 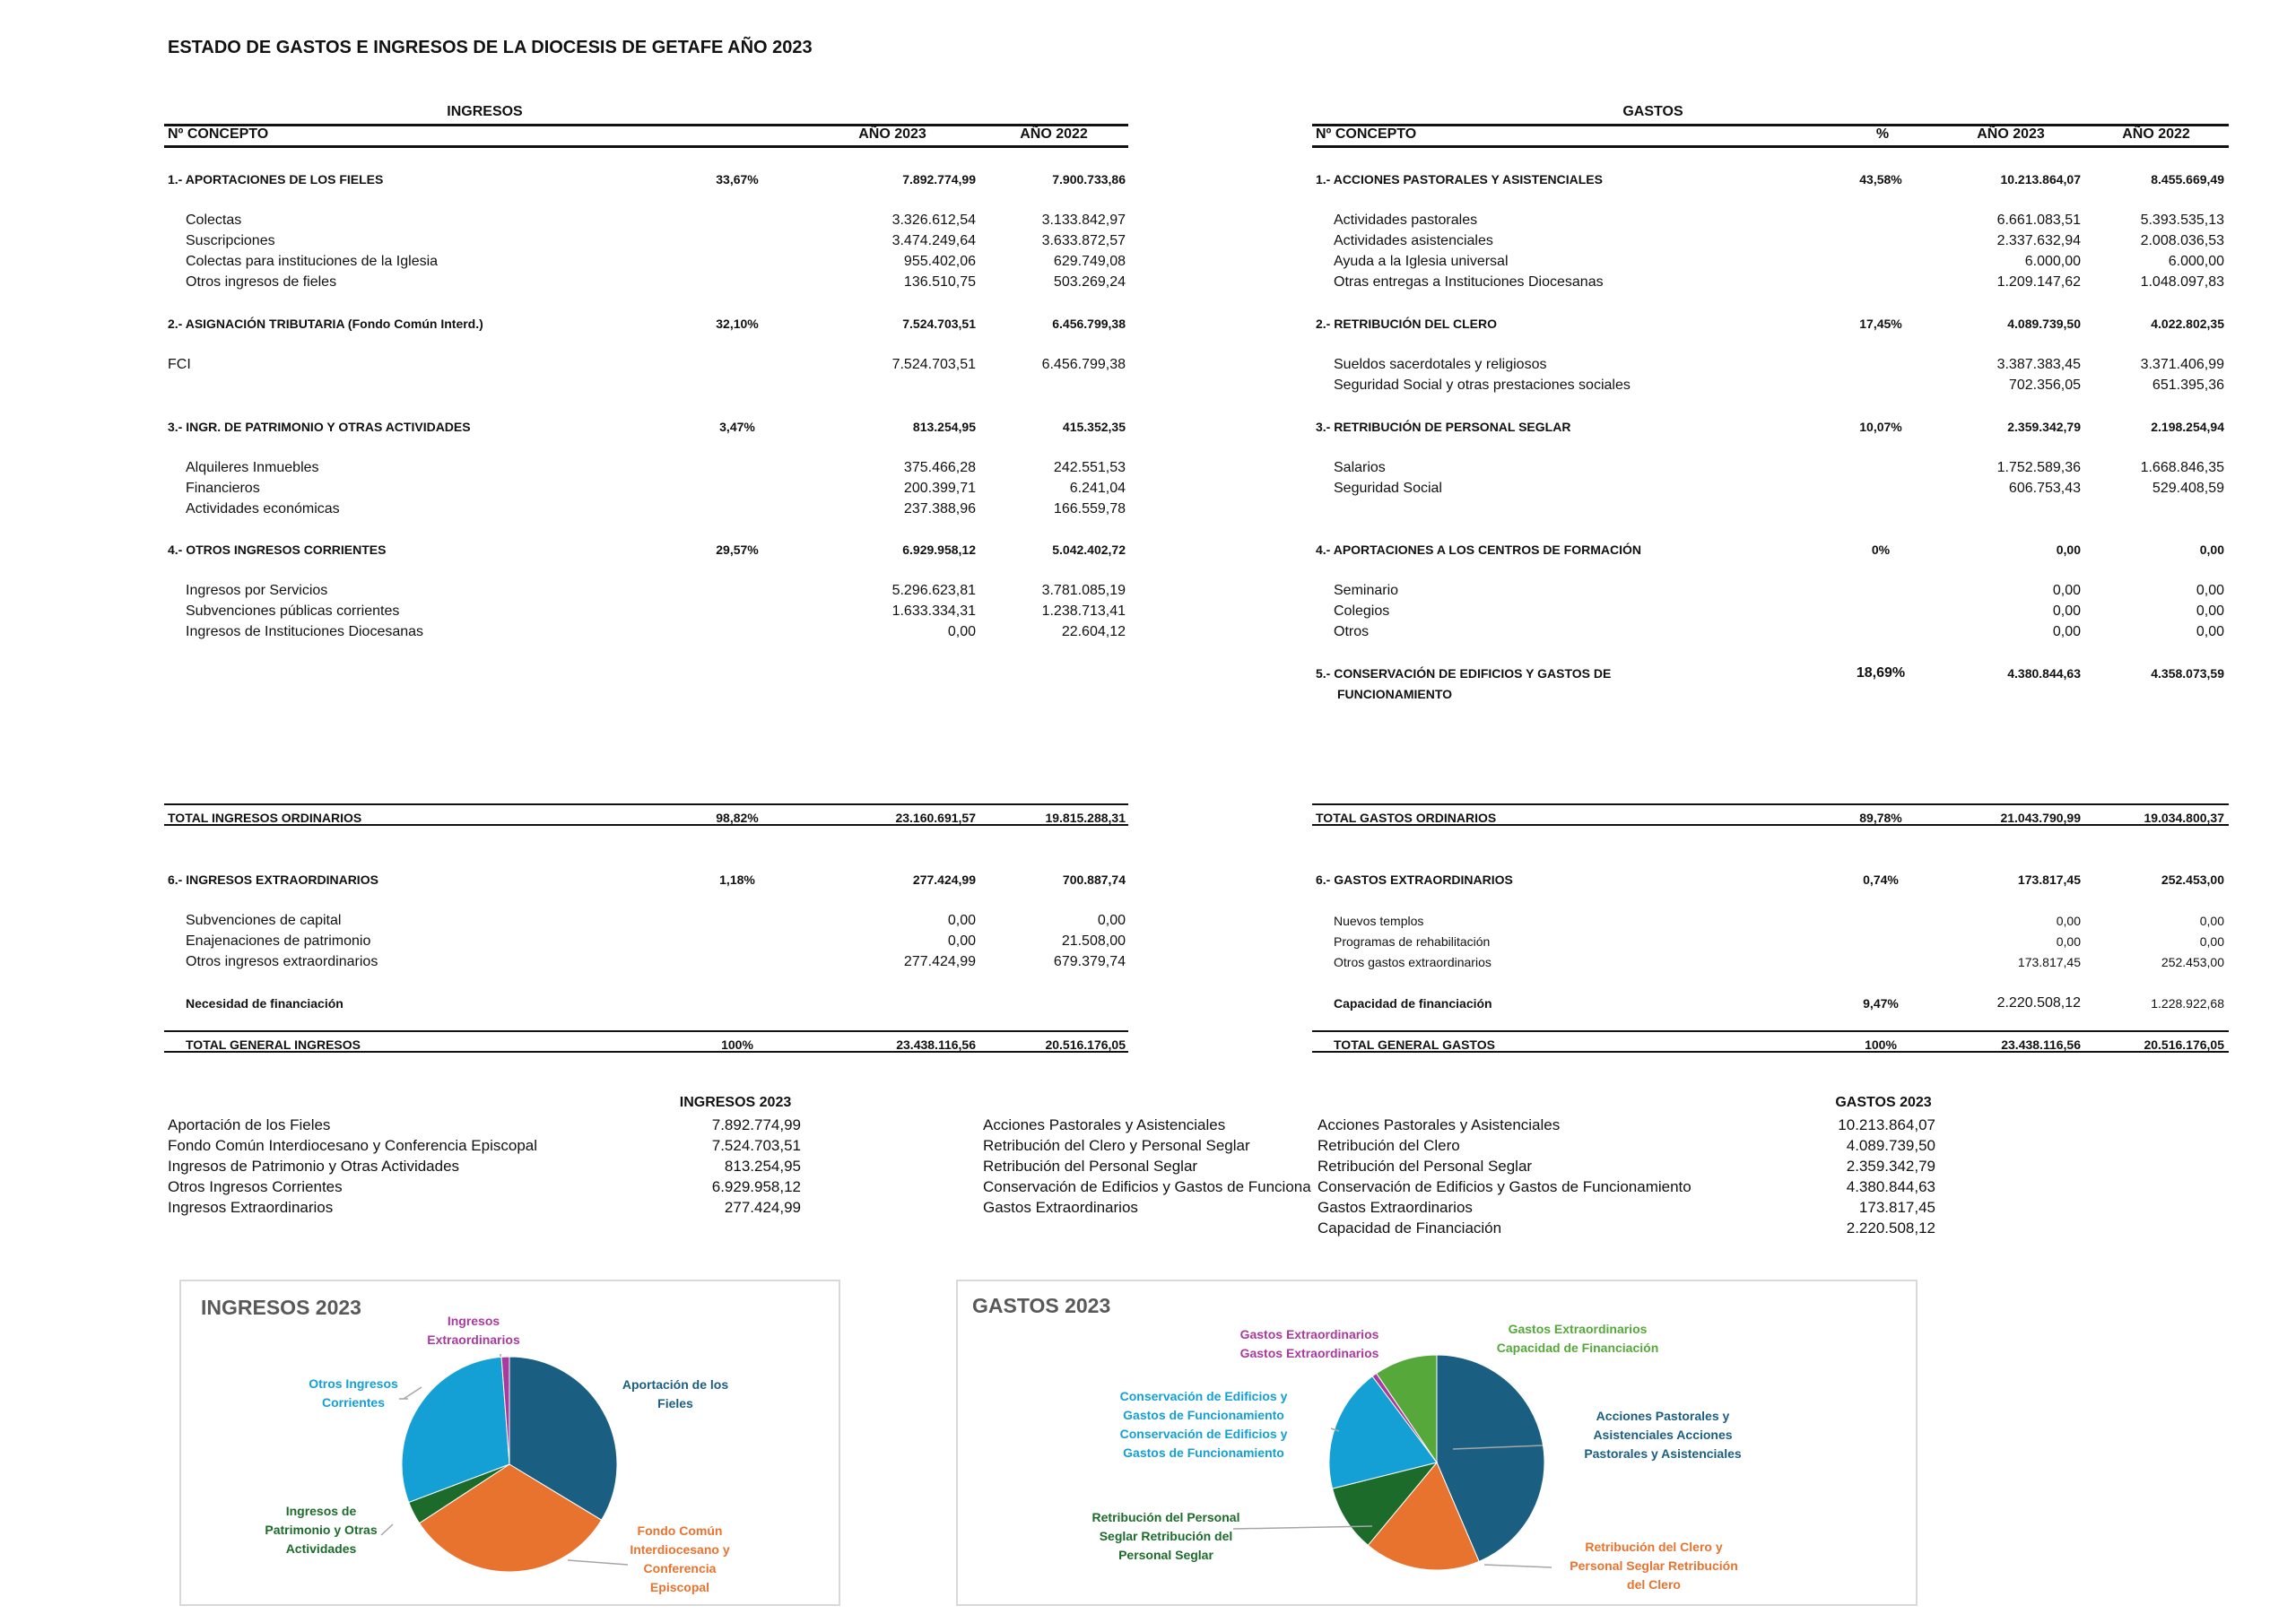 I want to click on value-2022-cell: 3.371.406,99, so click(x=2182, y=364).